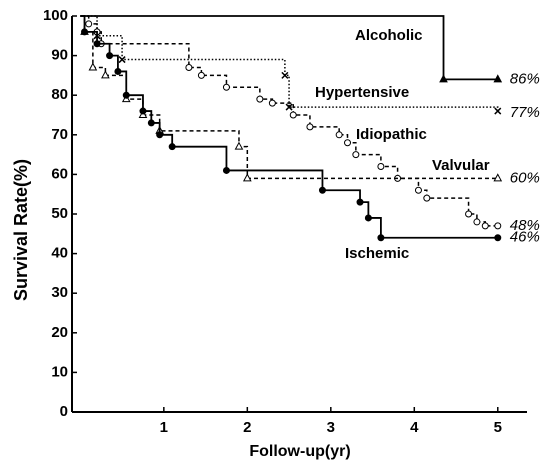 The image size is (553, 467). Describe the element at coordinates (55, 15) in the screenshot. I see `y-tick-label: 100` at that location.